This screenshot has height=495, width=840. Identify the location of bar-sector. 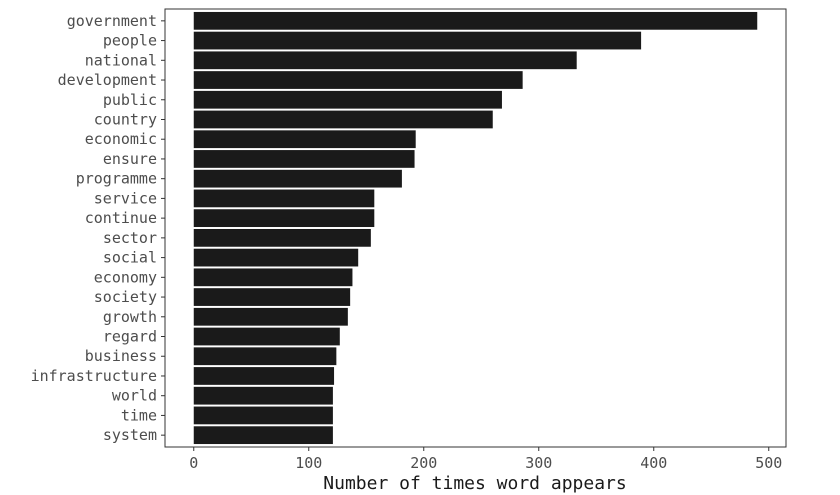
(282, 237).